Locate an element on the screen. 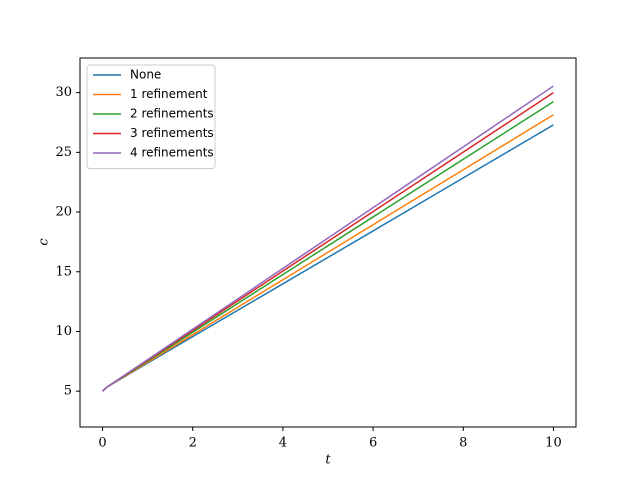 The width and height of the screenshot is (640, 480). y-tick-label: 15 is located at coordinates (63, 271).